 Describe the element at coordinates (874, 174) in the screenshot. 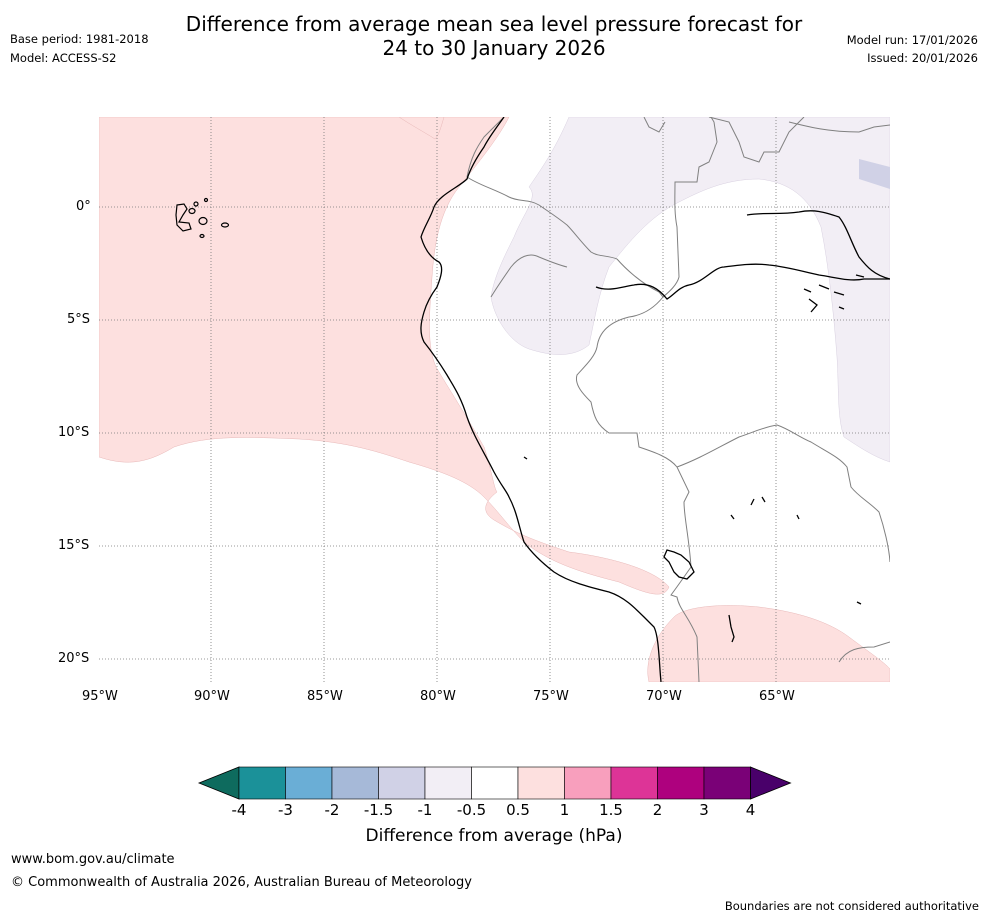

I see `negative-anomaly-strong` at that location.